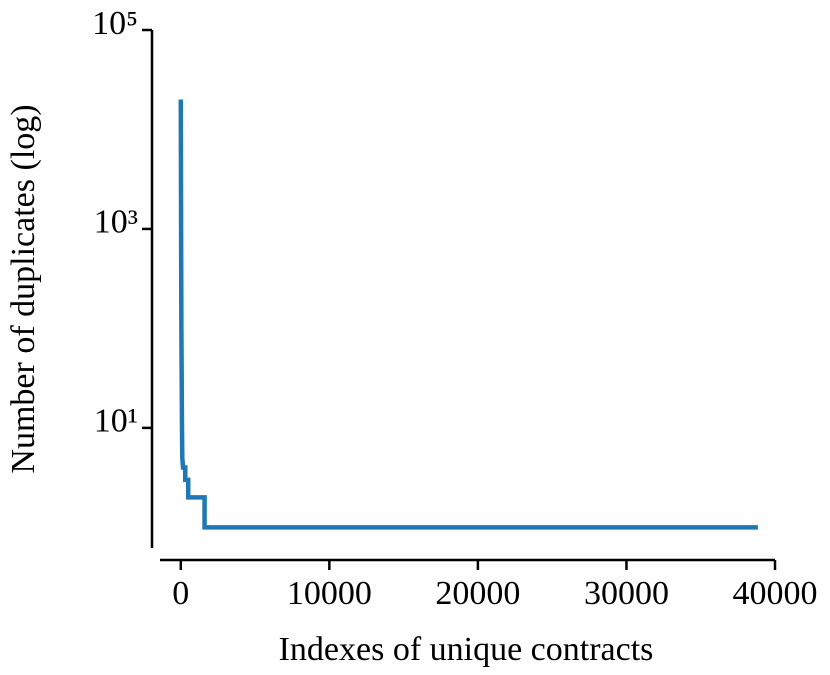 This screenshot has width=830, height=675. Describe the element at coordinates (115, 23) in the screenshot. I see `y-tick-label: 10⁵` at that location.